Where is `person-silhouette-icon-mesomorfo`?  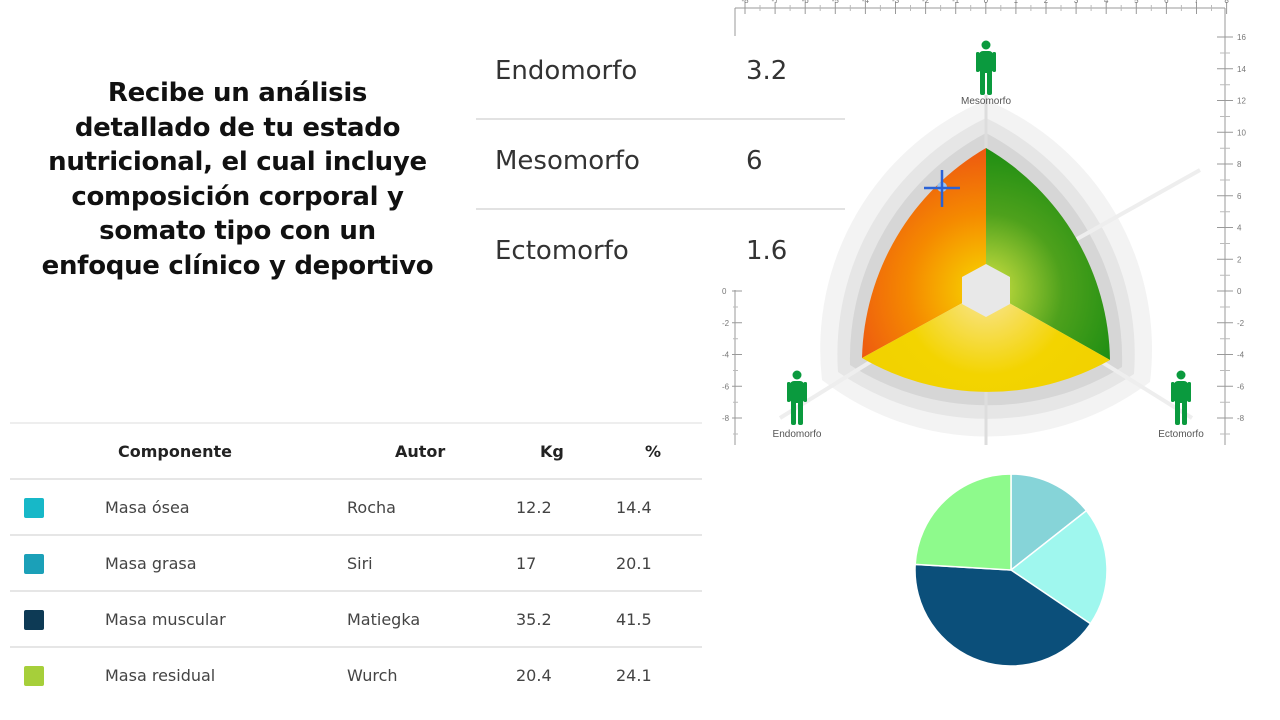
person-silhouette-icon-mesomorfo is located at coordinates (986, 67).